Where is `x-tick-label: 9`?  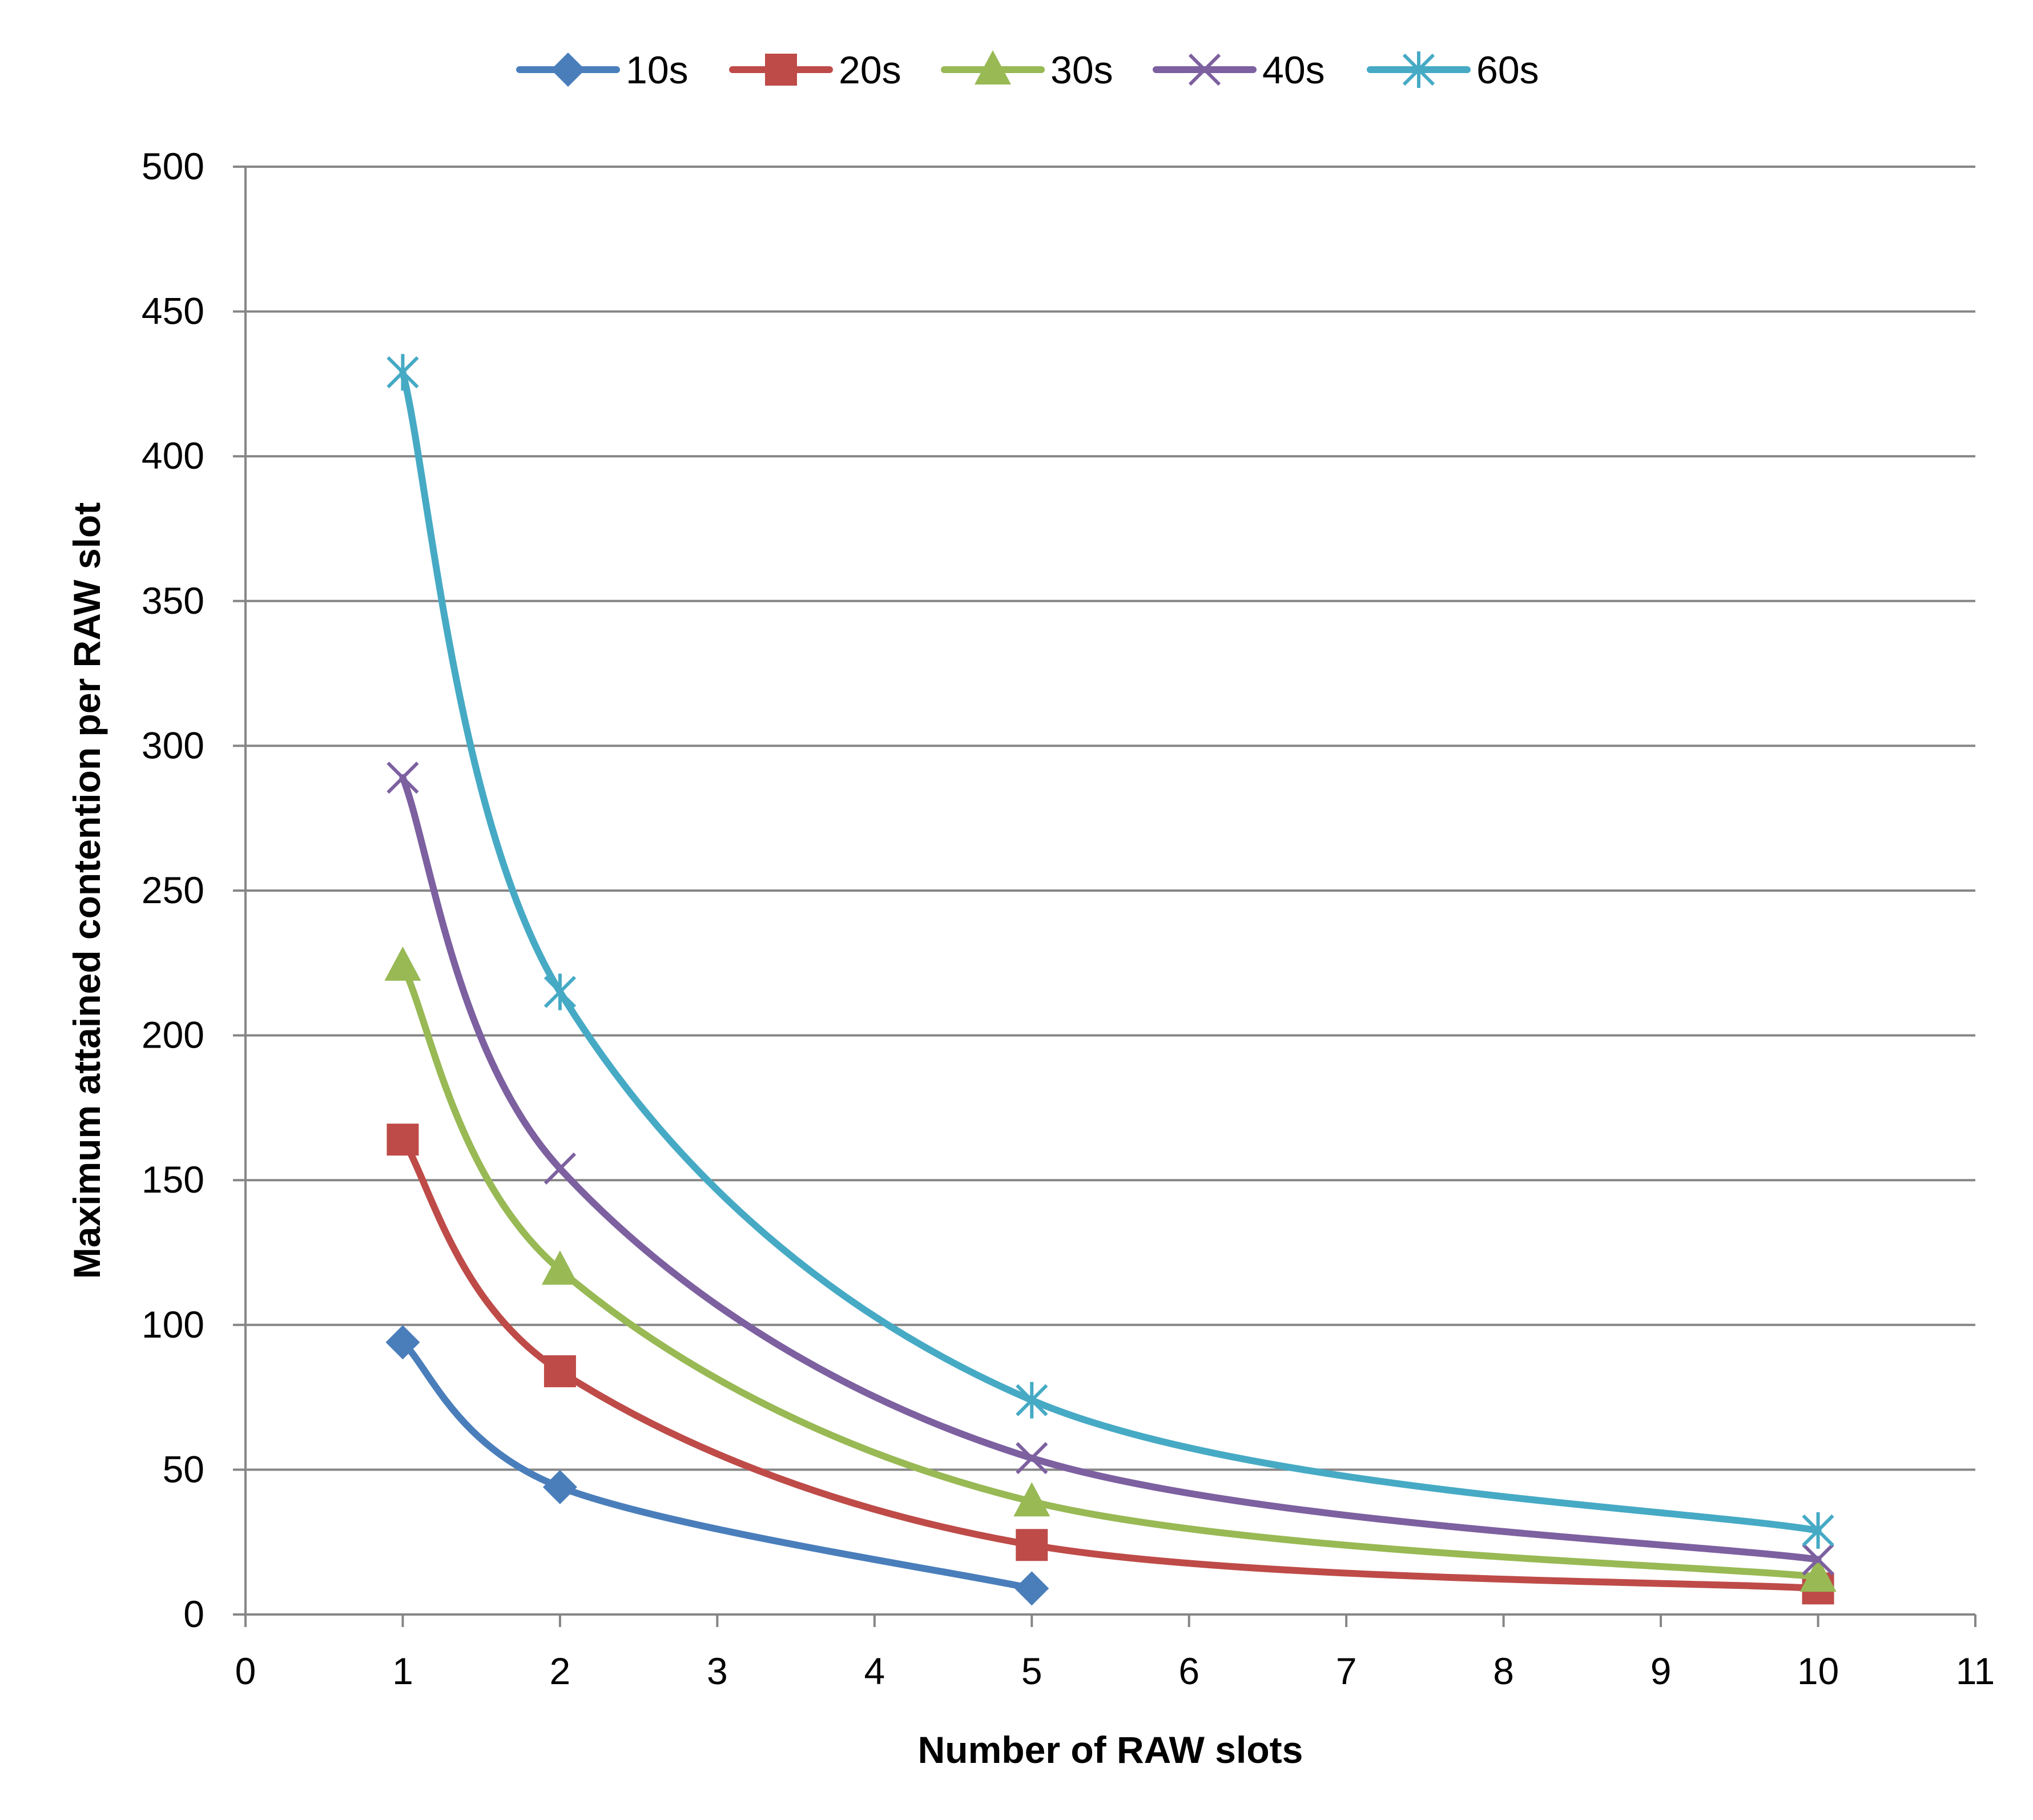
x-tick-label: 9 is located at coordinates (1661, 1671).